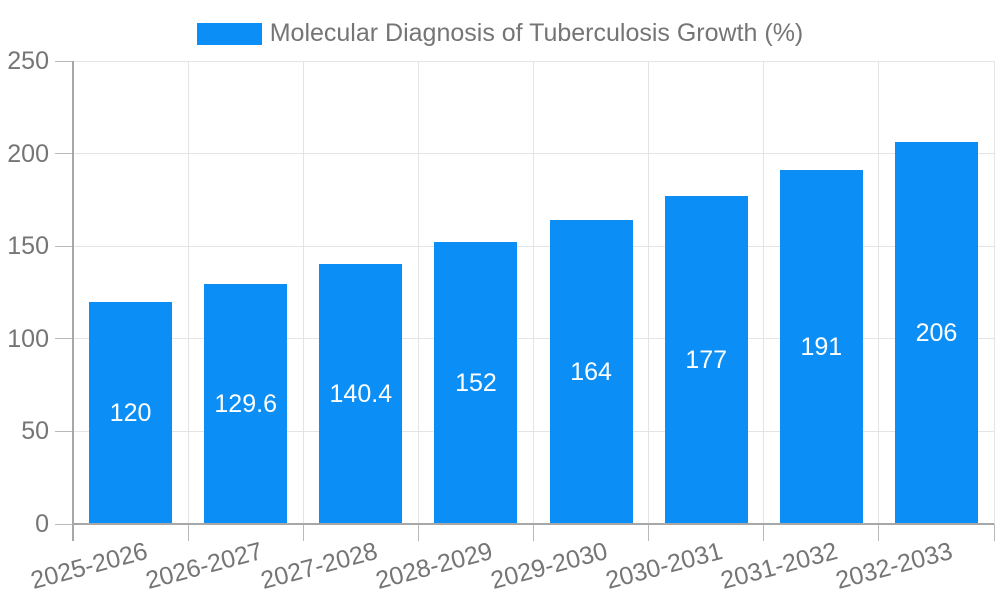 The image size is (1000, 600). I want to click on y-axis-line, so click(73, 301).